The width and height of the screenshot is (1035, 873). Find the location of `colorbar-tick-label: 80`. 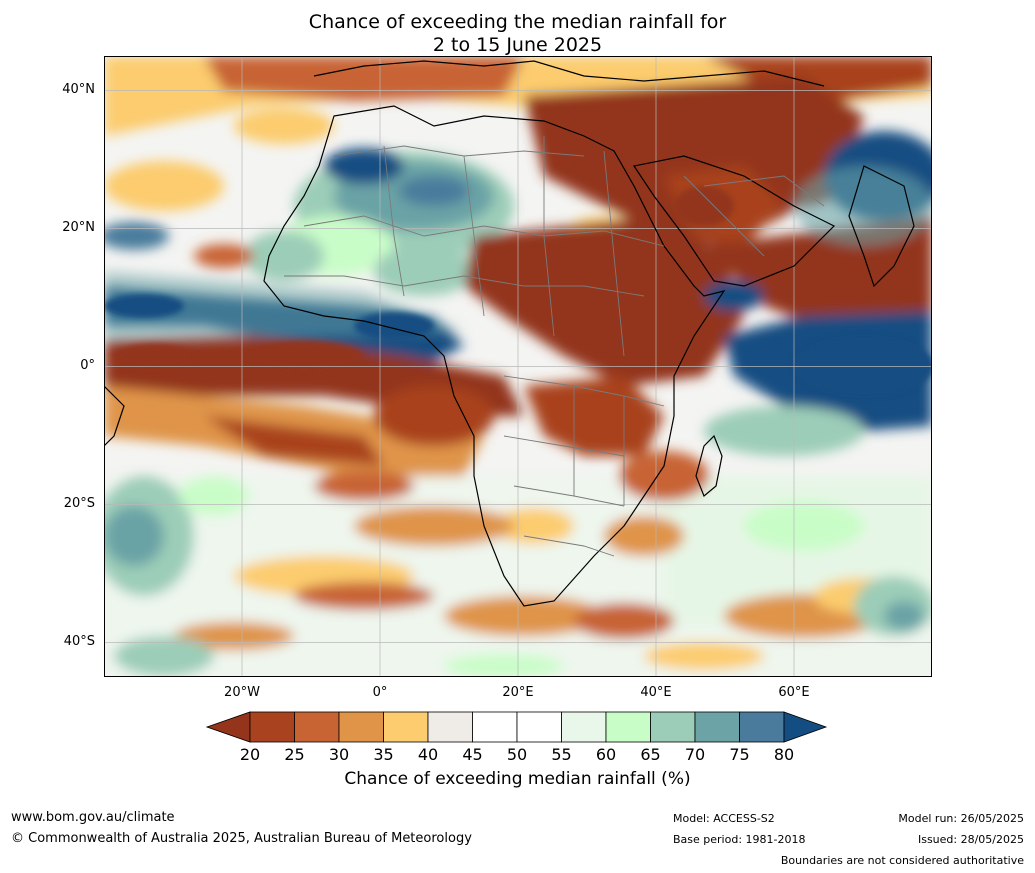

colorbar-tick-label: 80 is located at coordinates (784, 754).